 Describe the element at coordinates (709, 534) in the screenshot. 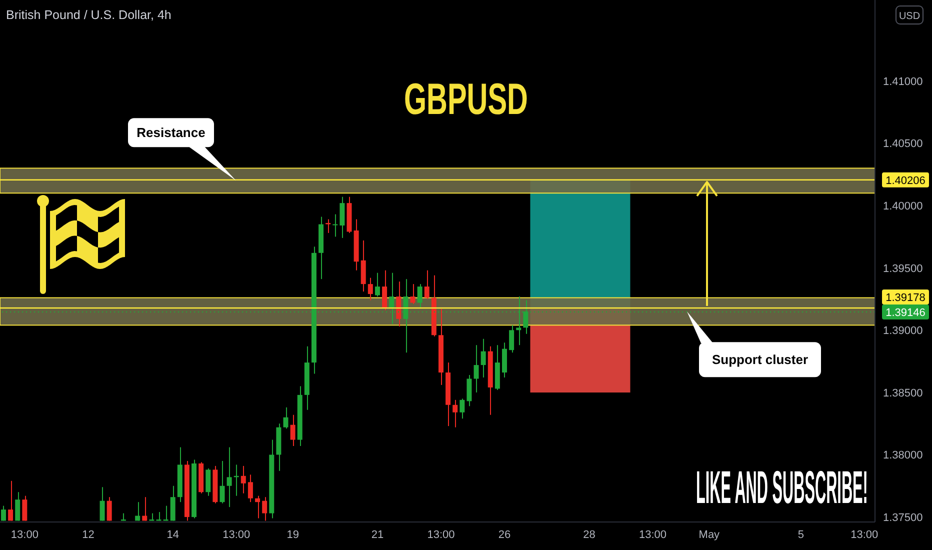

I see `x-tick-label: May` at that location.